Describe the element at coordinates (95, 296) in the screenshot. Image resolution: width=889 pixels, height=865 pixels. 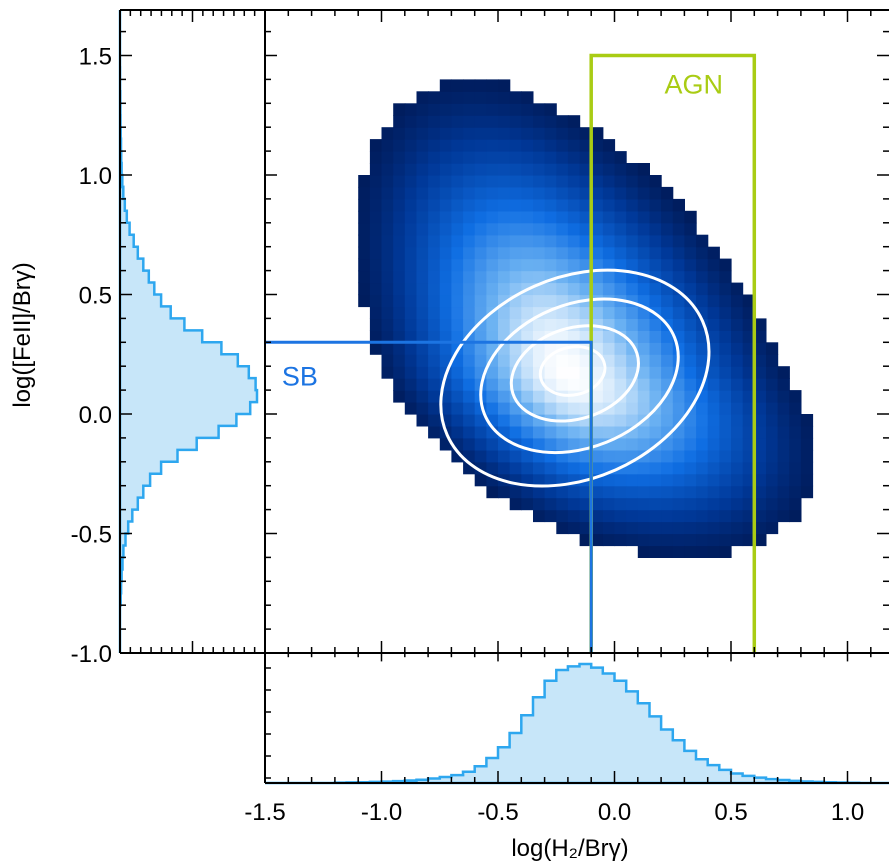
I see `y-tick-label: 0.5` at that location.